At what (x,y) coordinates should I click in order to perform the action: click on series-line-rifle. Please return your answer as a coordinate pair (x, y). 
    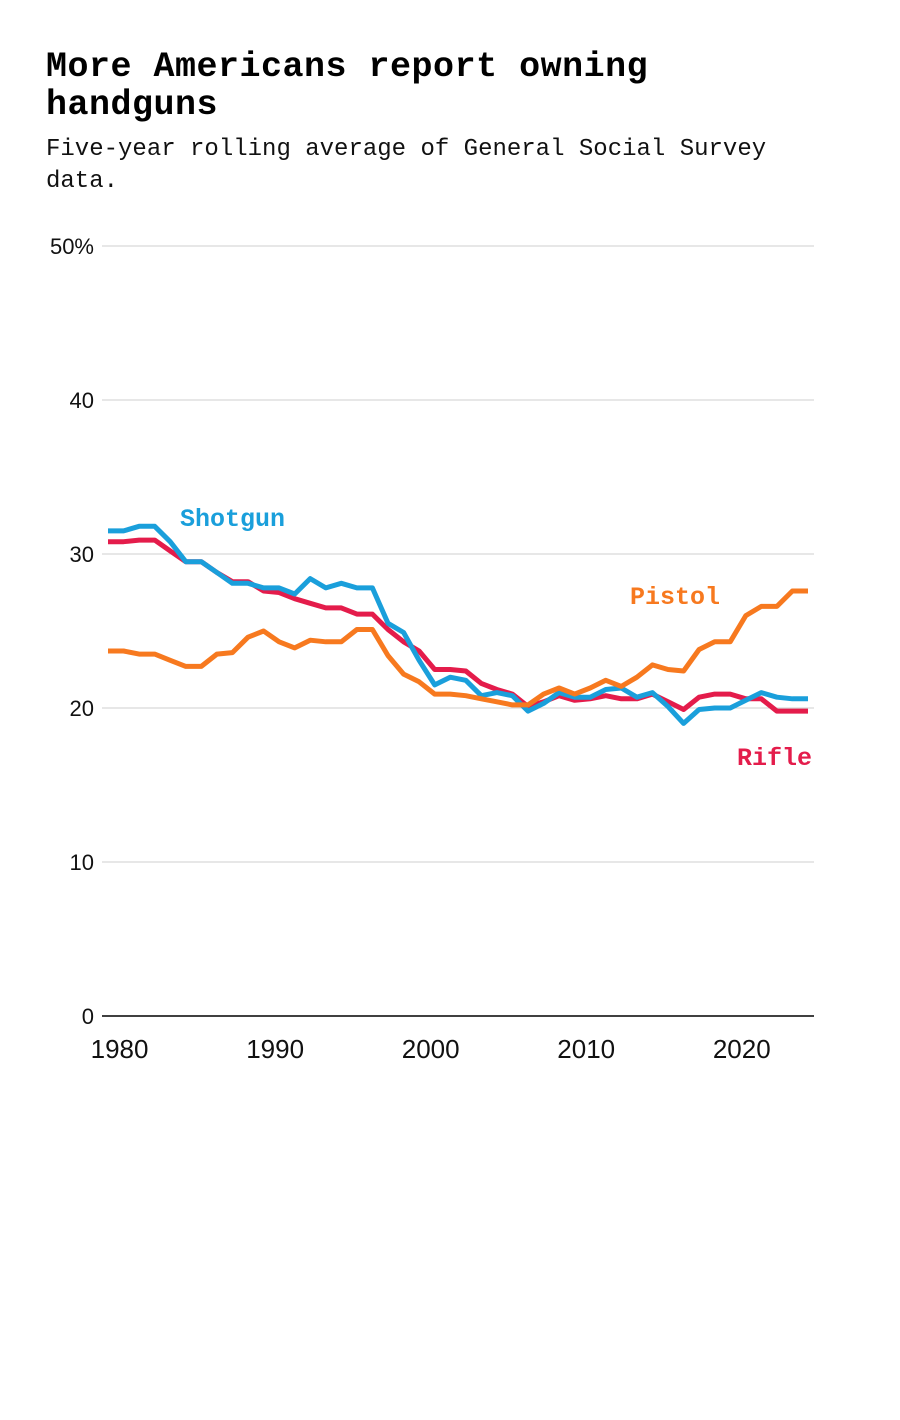
    Looking at the image, I should click on (458, 625).